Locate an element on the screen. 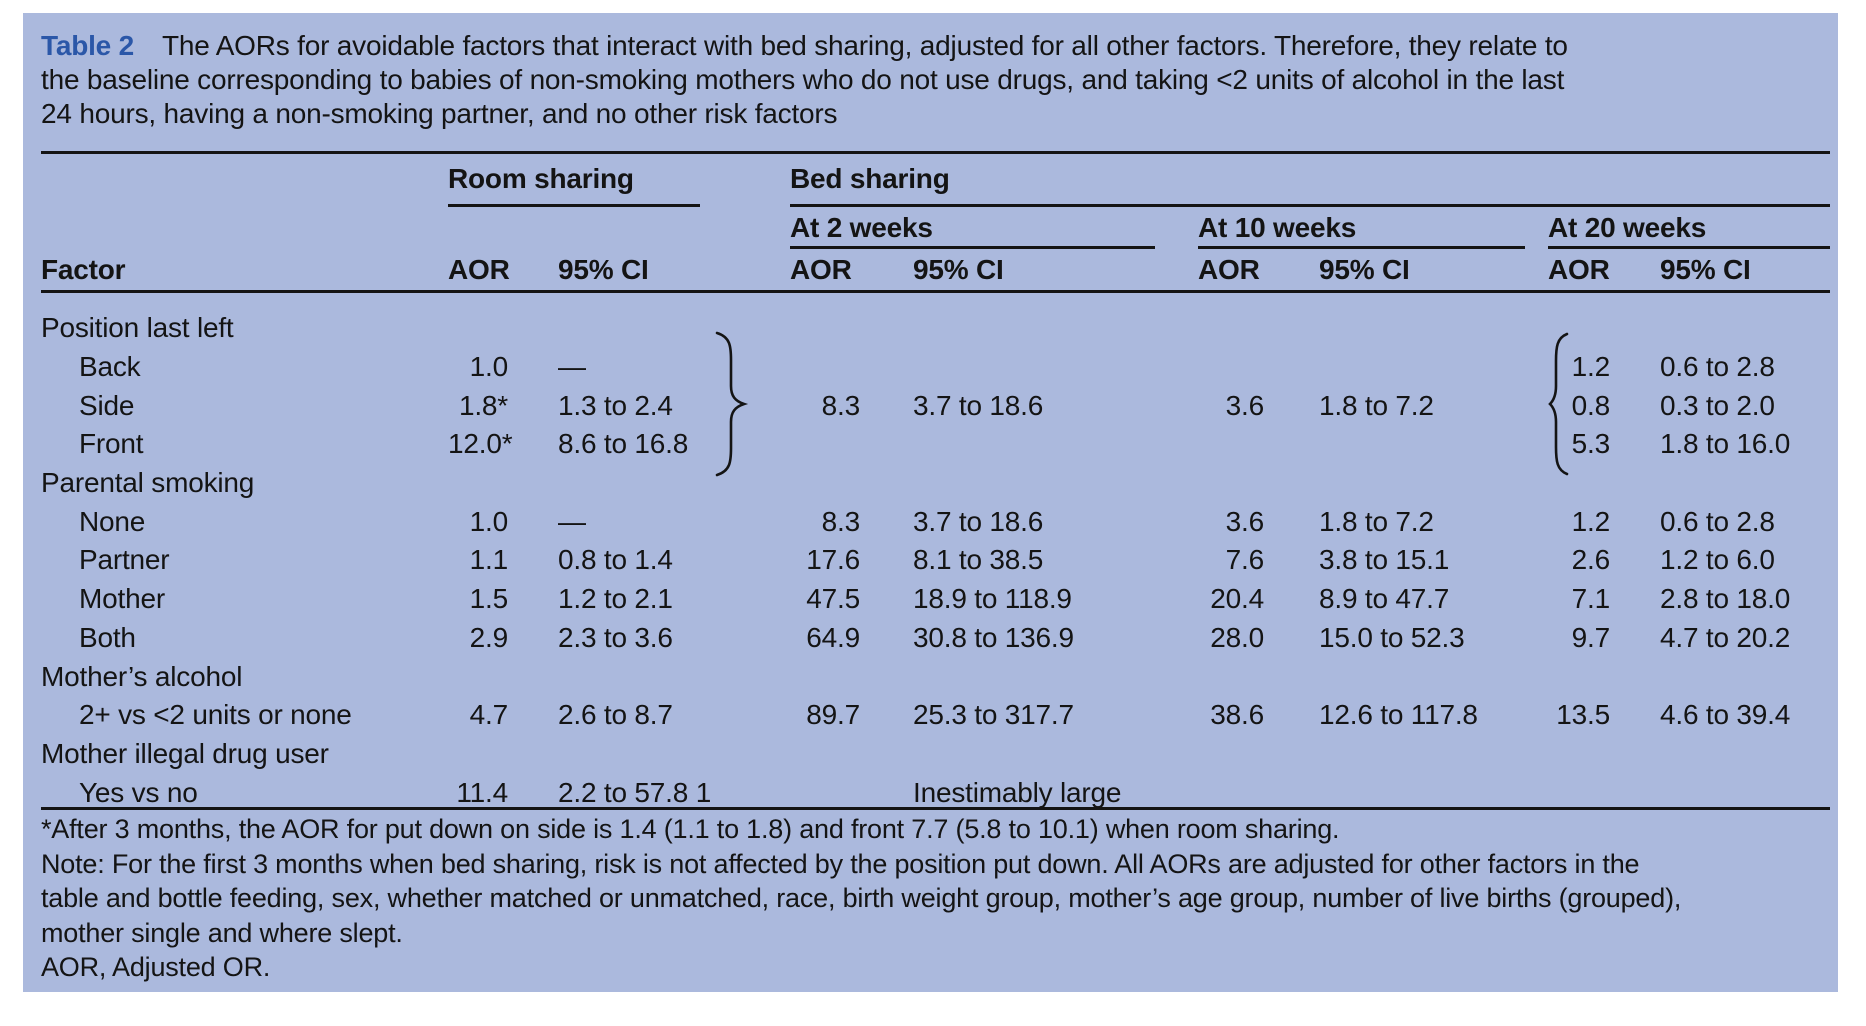 The width and height of the screenshot is (1866, 1026). w10-aor-cell: 3.6 is located at coordinates (1245, 521).